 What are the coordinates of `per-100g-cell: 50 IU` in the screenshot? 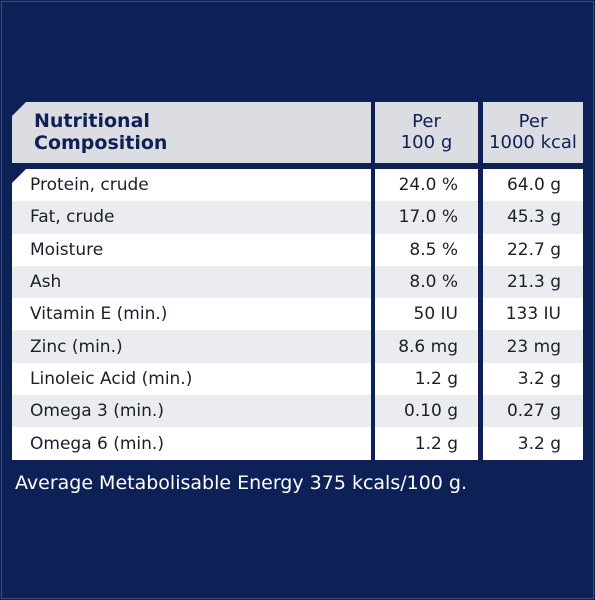 It's located at (426, 314).